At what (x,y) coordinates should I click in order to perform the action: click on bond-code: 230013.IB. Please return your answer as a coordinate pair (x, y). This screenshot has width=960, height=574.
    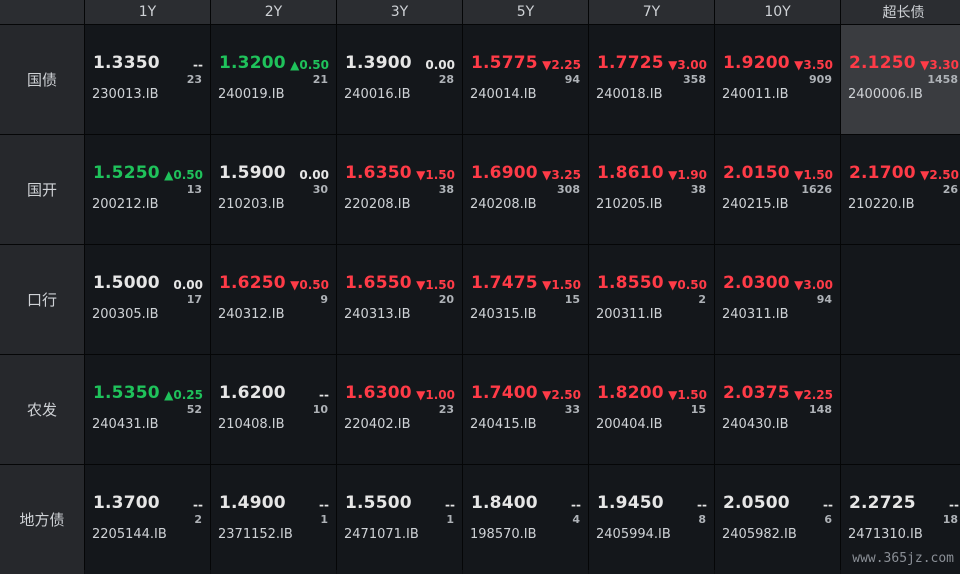
    Looking at the image, I should click on (125, 94).